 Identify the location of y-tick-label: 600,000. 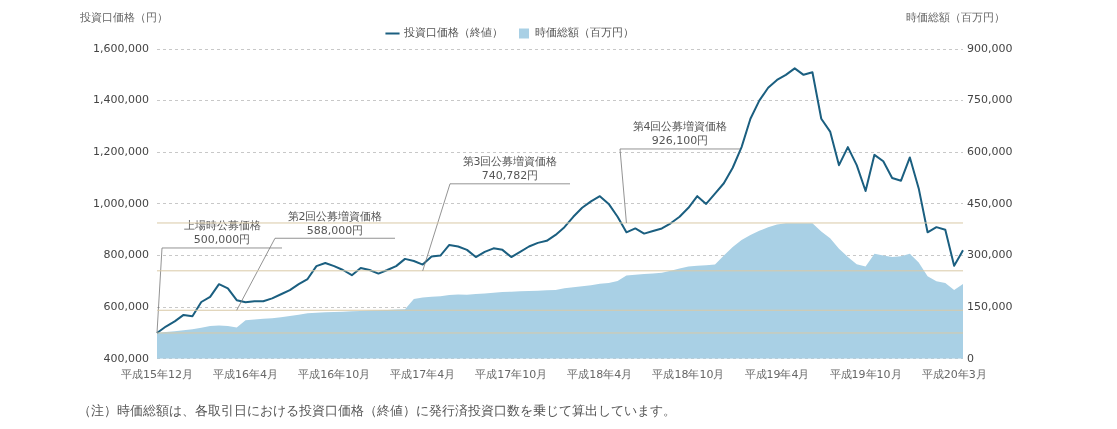
(126, 307).